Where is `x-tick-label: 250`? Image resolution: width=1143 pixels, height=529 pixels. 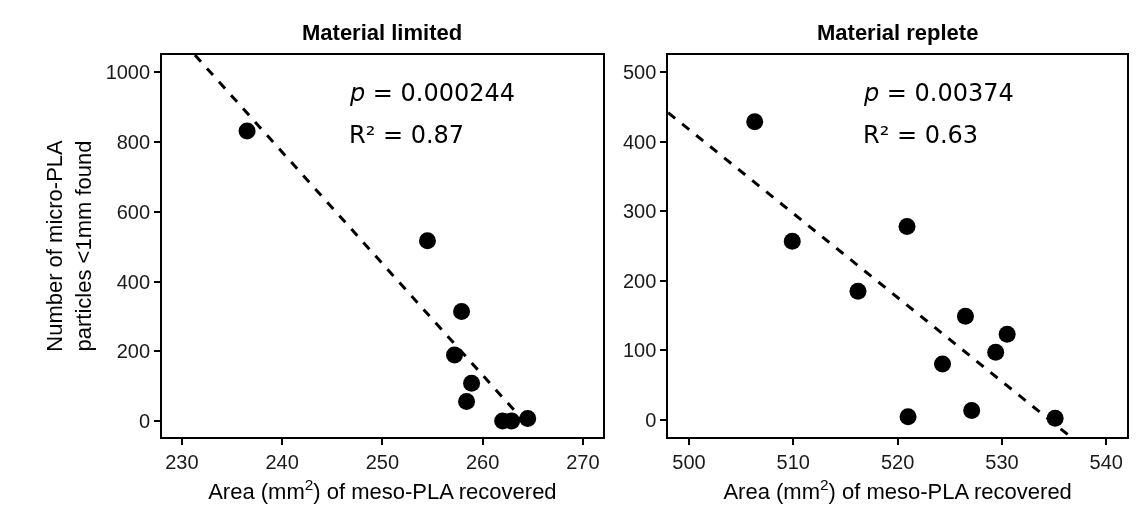
x-tick-label: 250 is located at coordinates (382, 461).